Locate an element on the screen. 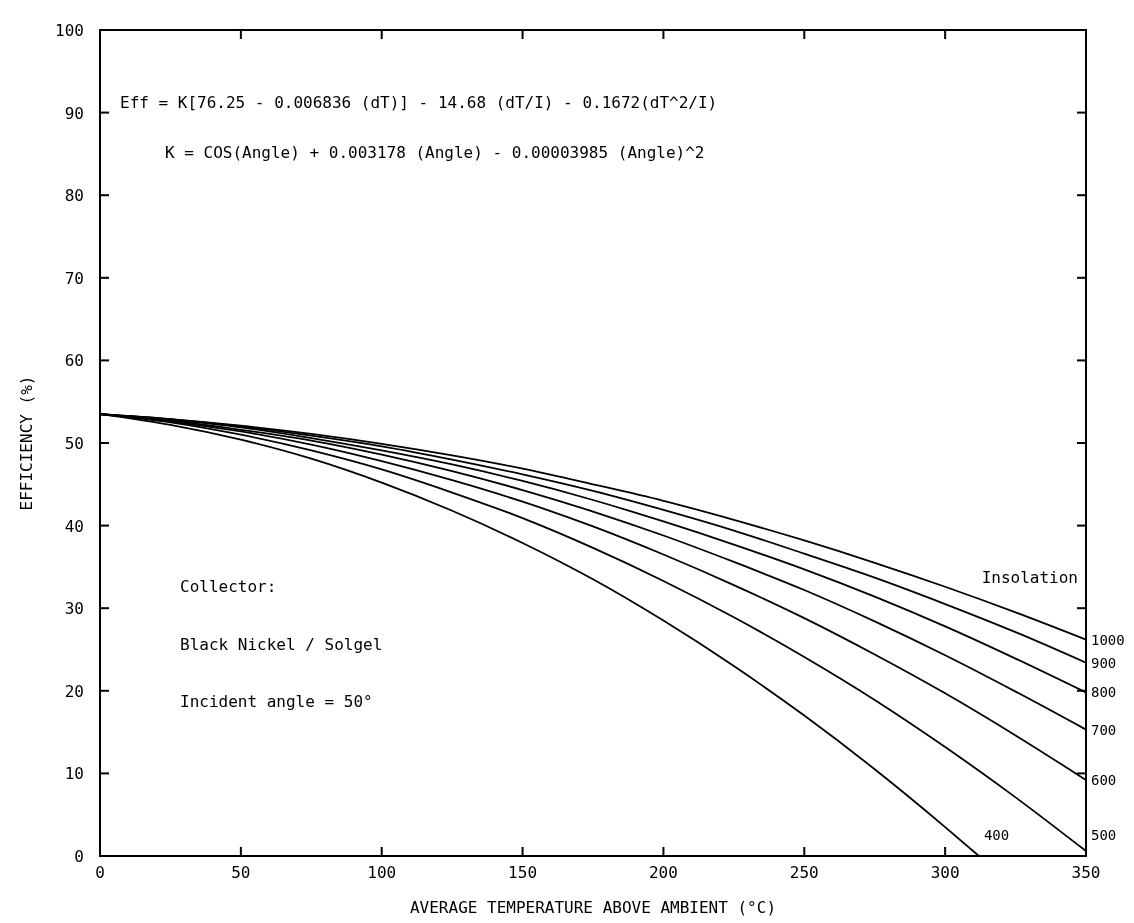  annotation: Black Nickel / Solgel is located at coordinates (281, 644).